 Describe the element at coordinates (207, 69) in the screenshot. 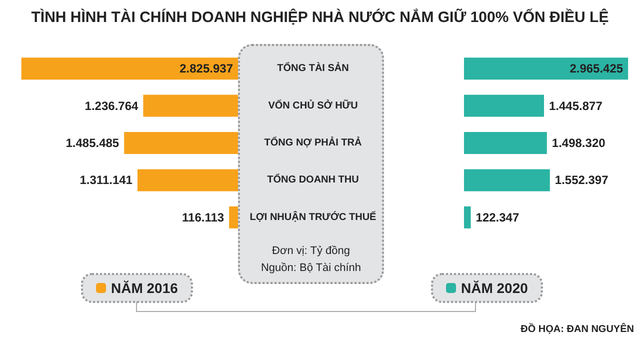

I see `data-label: 2.825.937` at that location.